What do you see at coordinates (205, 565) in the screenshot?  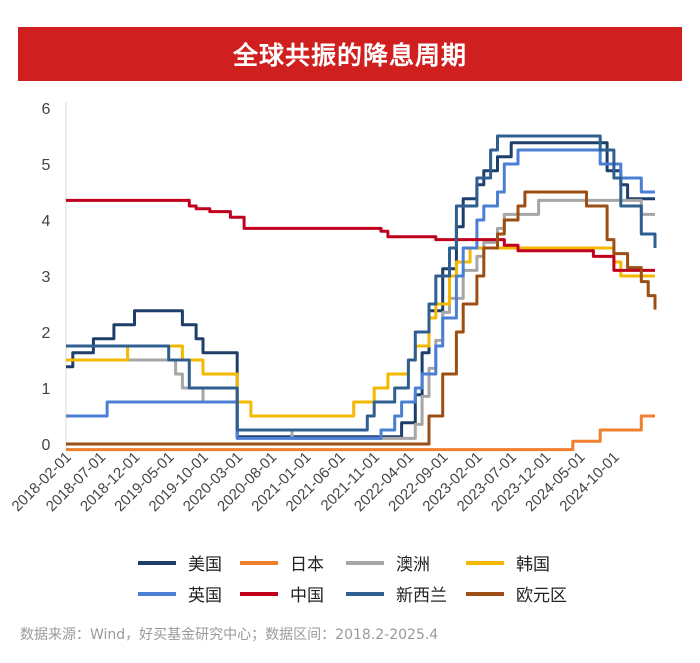 I see `legend-label: 美国` at bounding box center [205, 565].